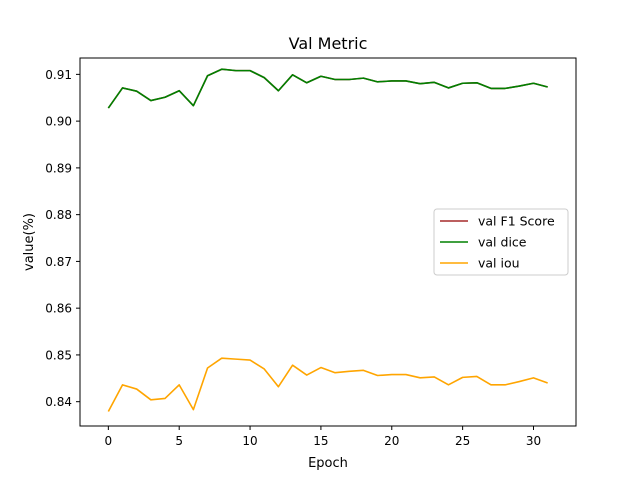 Image resolution: width=640 pixels, height=480 pixels. I want to click on series-line-val-f1-score, so click(327, 88).